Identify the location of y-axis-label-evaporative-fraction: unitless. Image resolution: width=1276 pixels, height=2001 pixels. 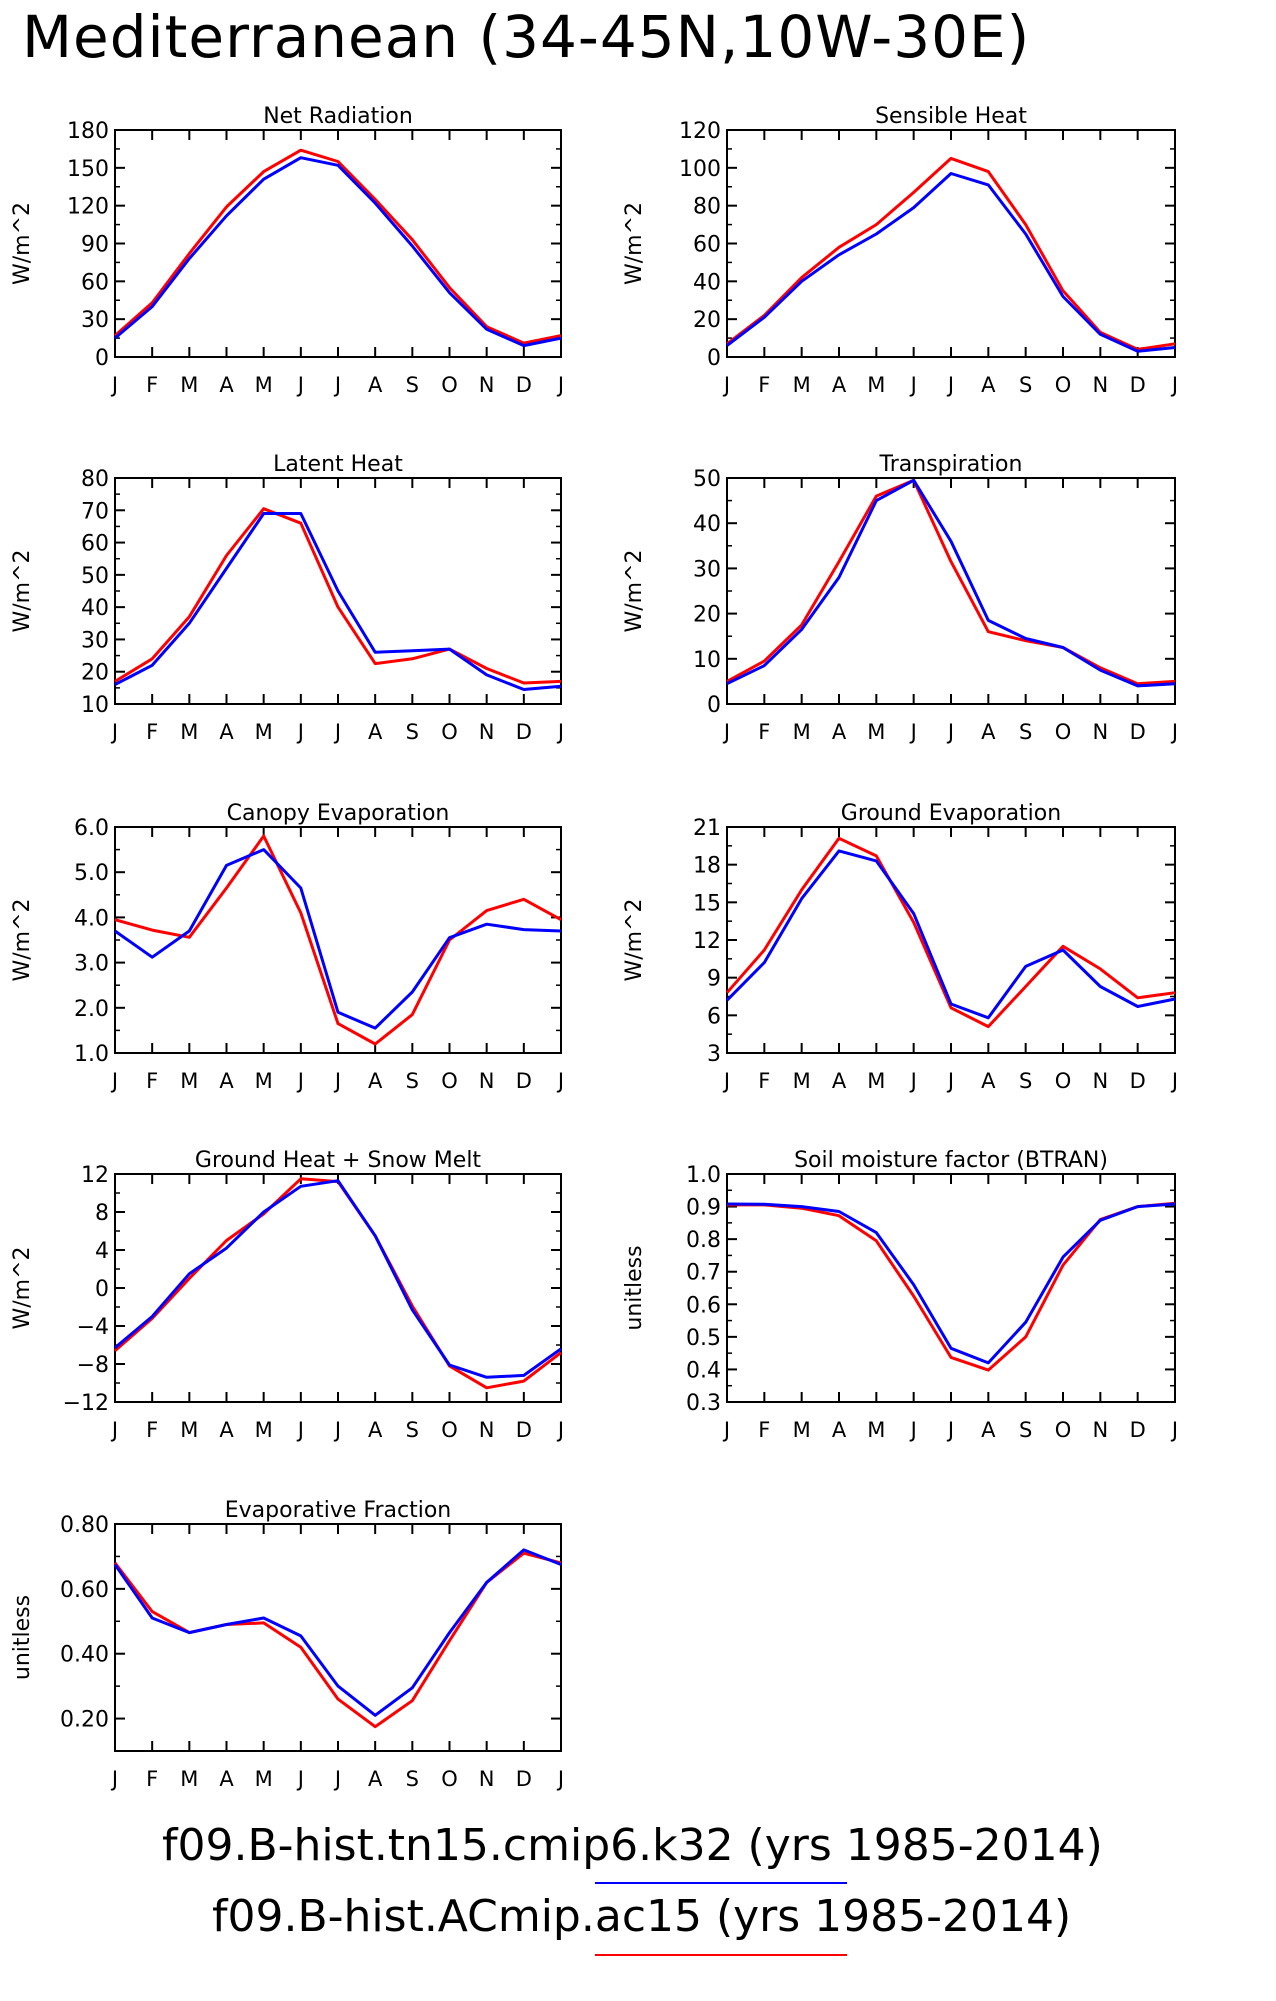
(22, 1637).